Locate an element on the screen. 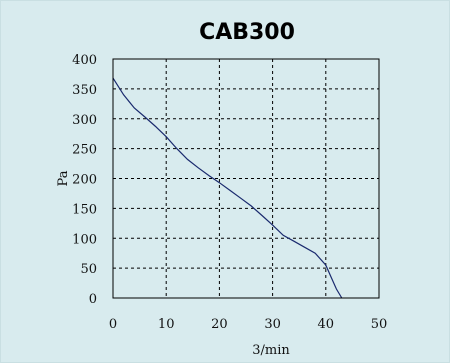  x-tick-label: 10 is located at coordinates (166, 324).